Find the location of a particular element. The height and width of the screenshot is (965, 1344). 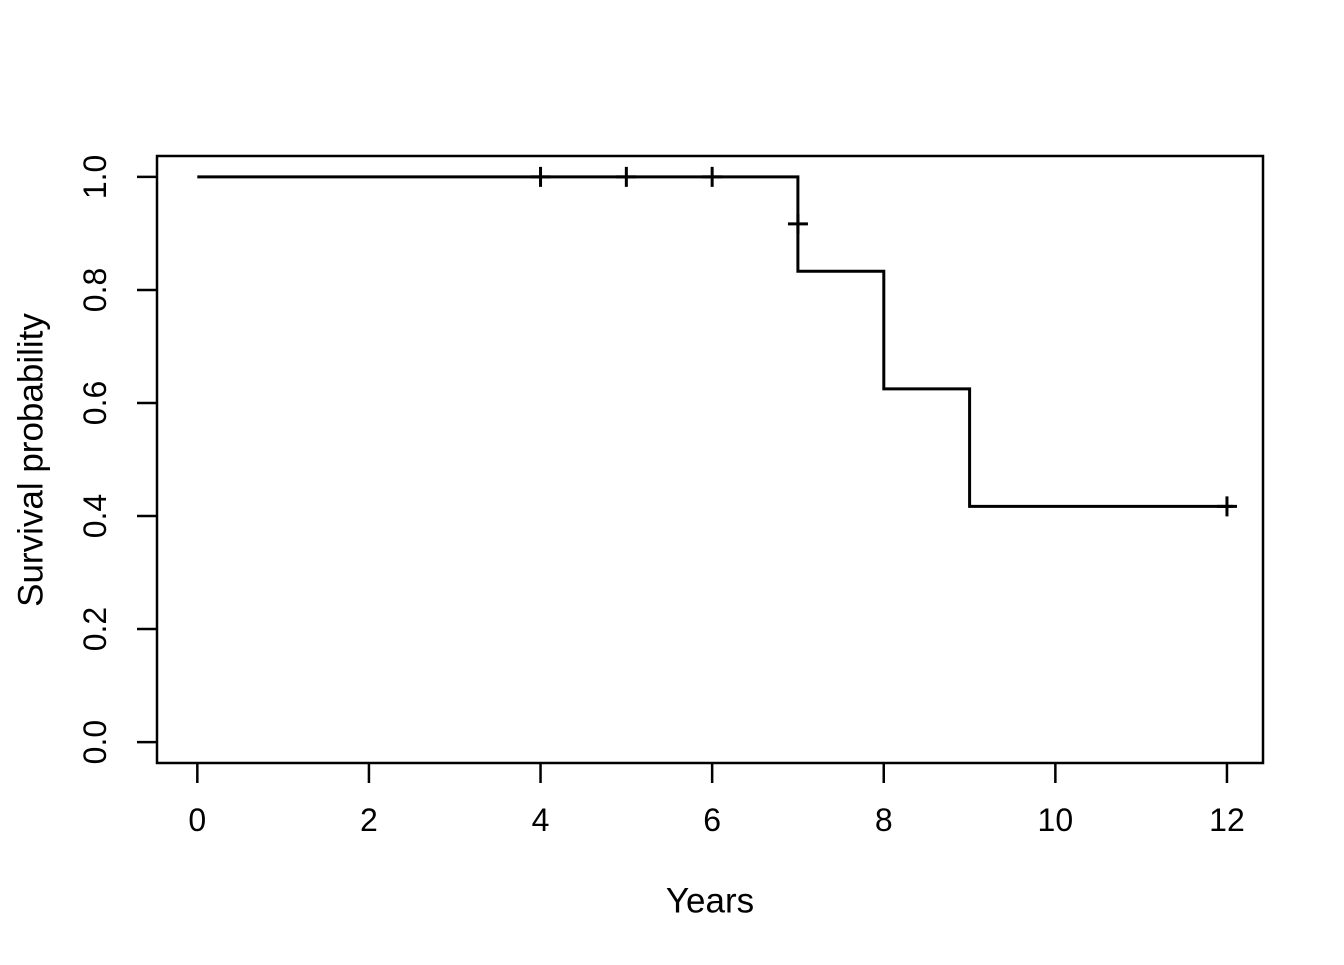

y-axis-ticks: 0.0 0.2 0.4 0.6 0.8 1.0 is located at coordinates (117, 459).